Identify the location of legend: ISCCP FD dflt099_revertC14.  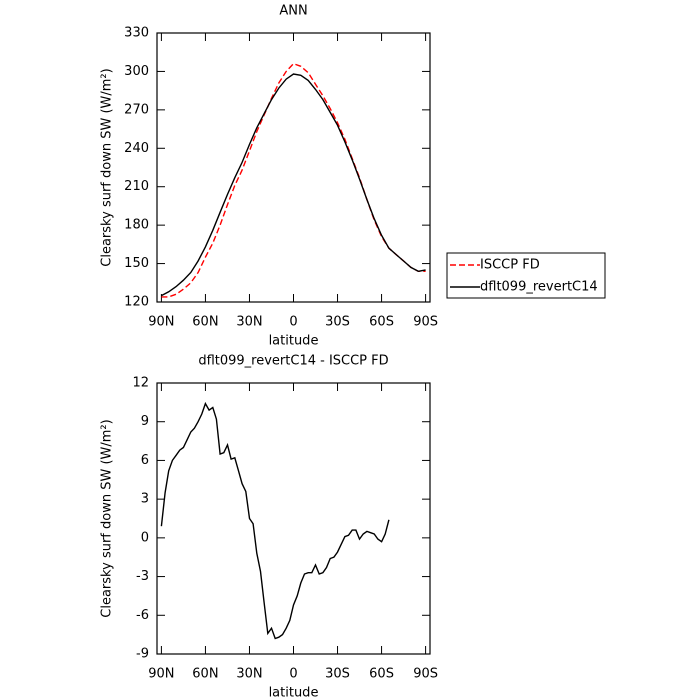
(526, 275).